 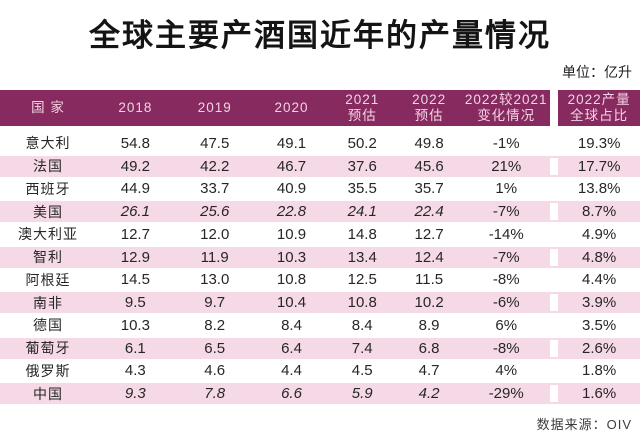 I want to click on table-row: 中国 9.3 7.8 6.6 5.9 4.2 -29% 1.6%, so click(x=320, y=393).